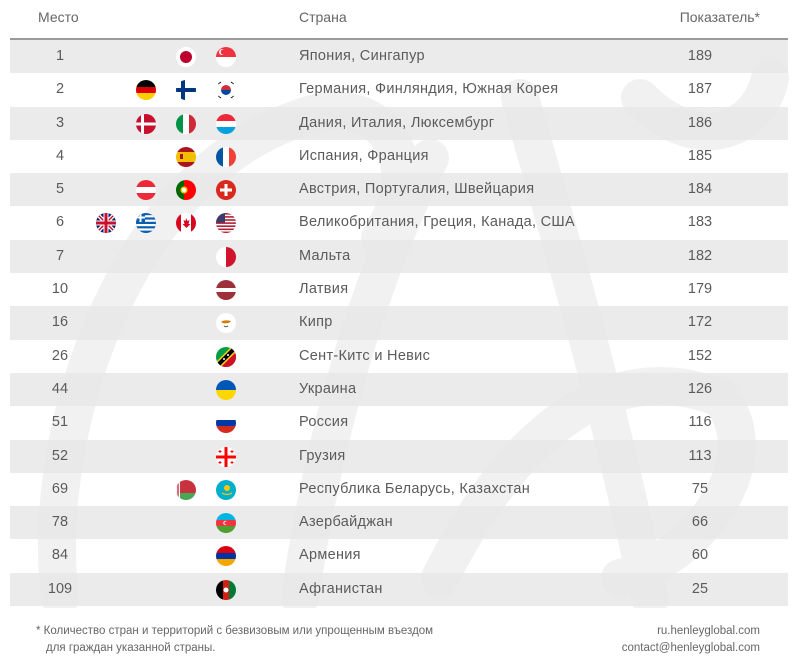  I want to click on table-row: 26 Сент-Китс и Невис 152, so click(399, 356).